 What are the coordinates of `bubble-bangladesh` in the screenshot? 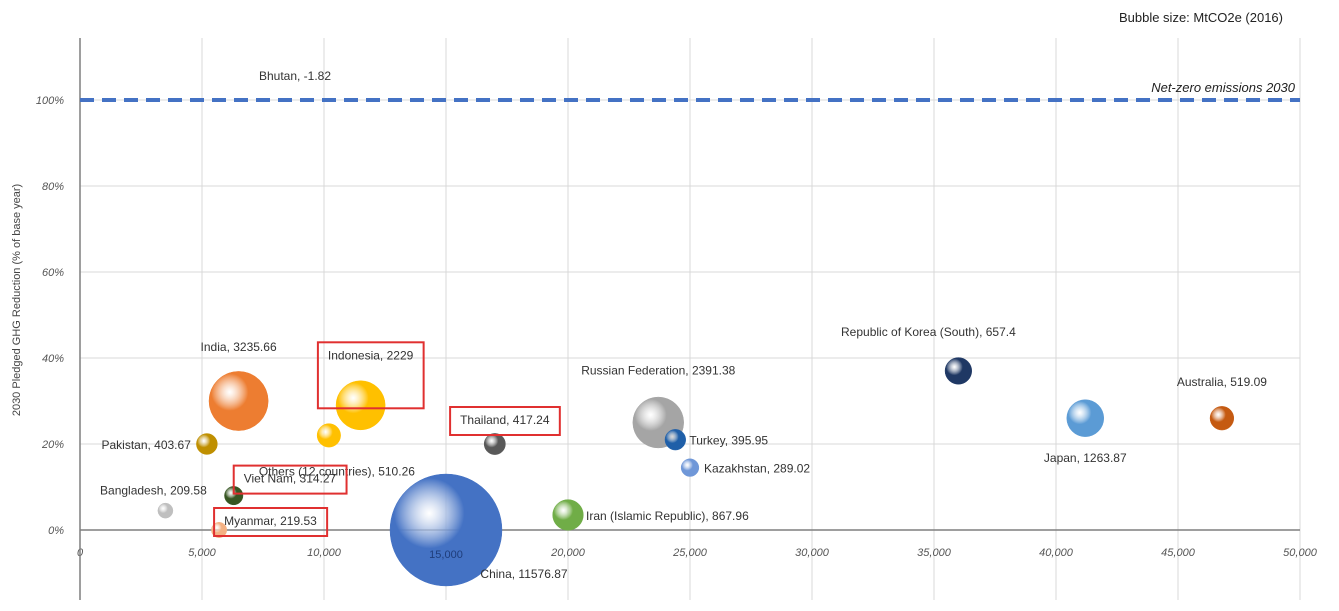 It's located at (165, 510).